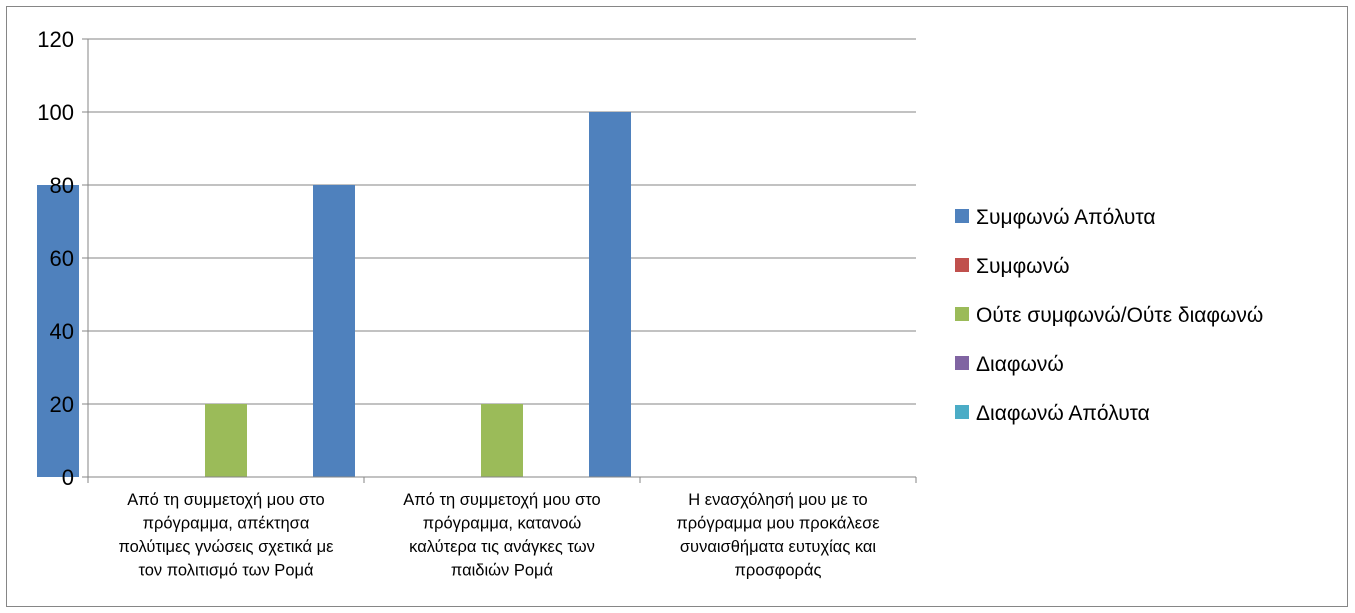  I want to click on x-category-label: καλύτερα τις ανάγκες των, so click(502, 547).